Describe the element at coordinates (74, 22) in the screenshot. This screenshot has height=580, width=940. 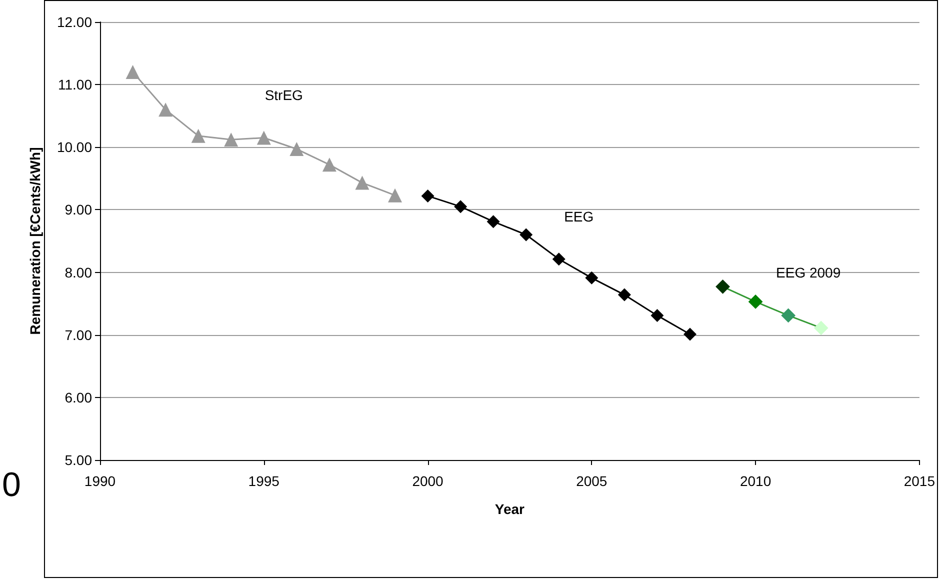
I see `y-tick-label: 12.00` at that location.